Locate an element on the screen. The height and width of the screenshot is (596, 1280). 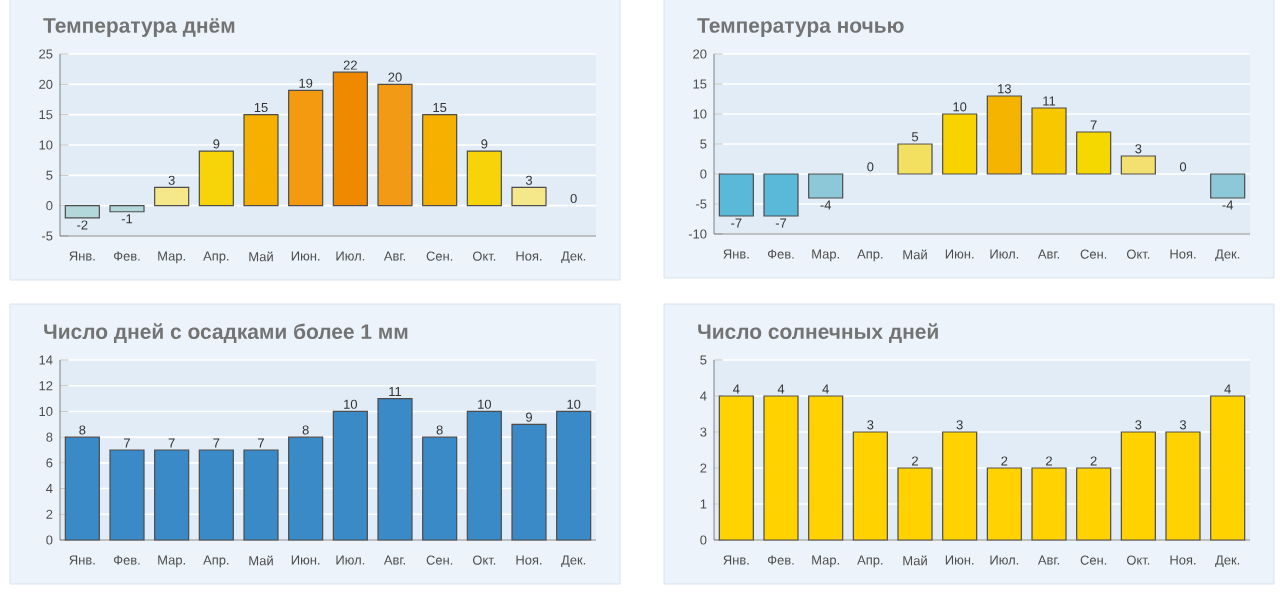
chart-title: Число дней с осадками более 1 мм is located at coordinates (226, 333).